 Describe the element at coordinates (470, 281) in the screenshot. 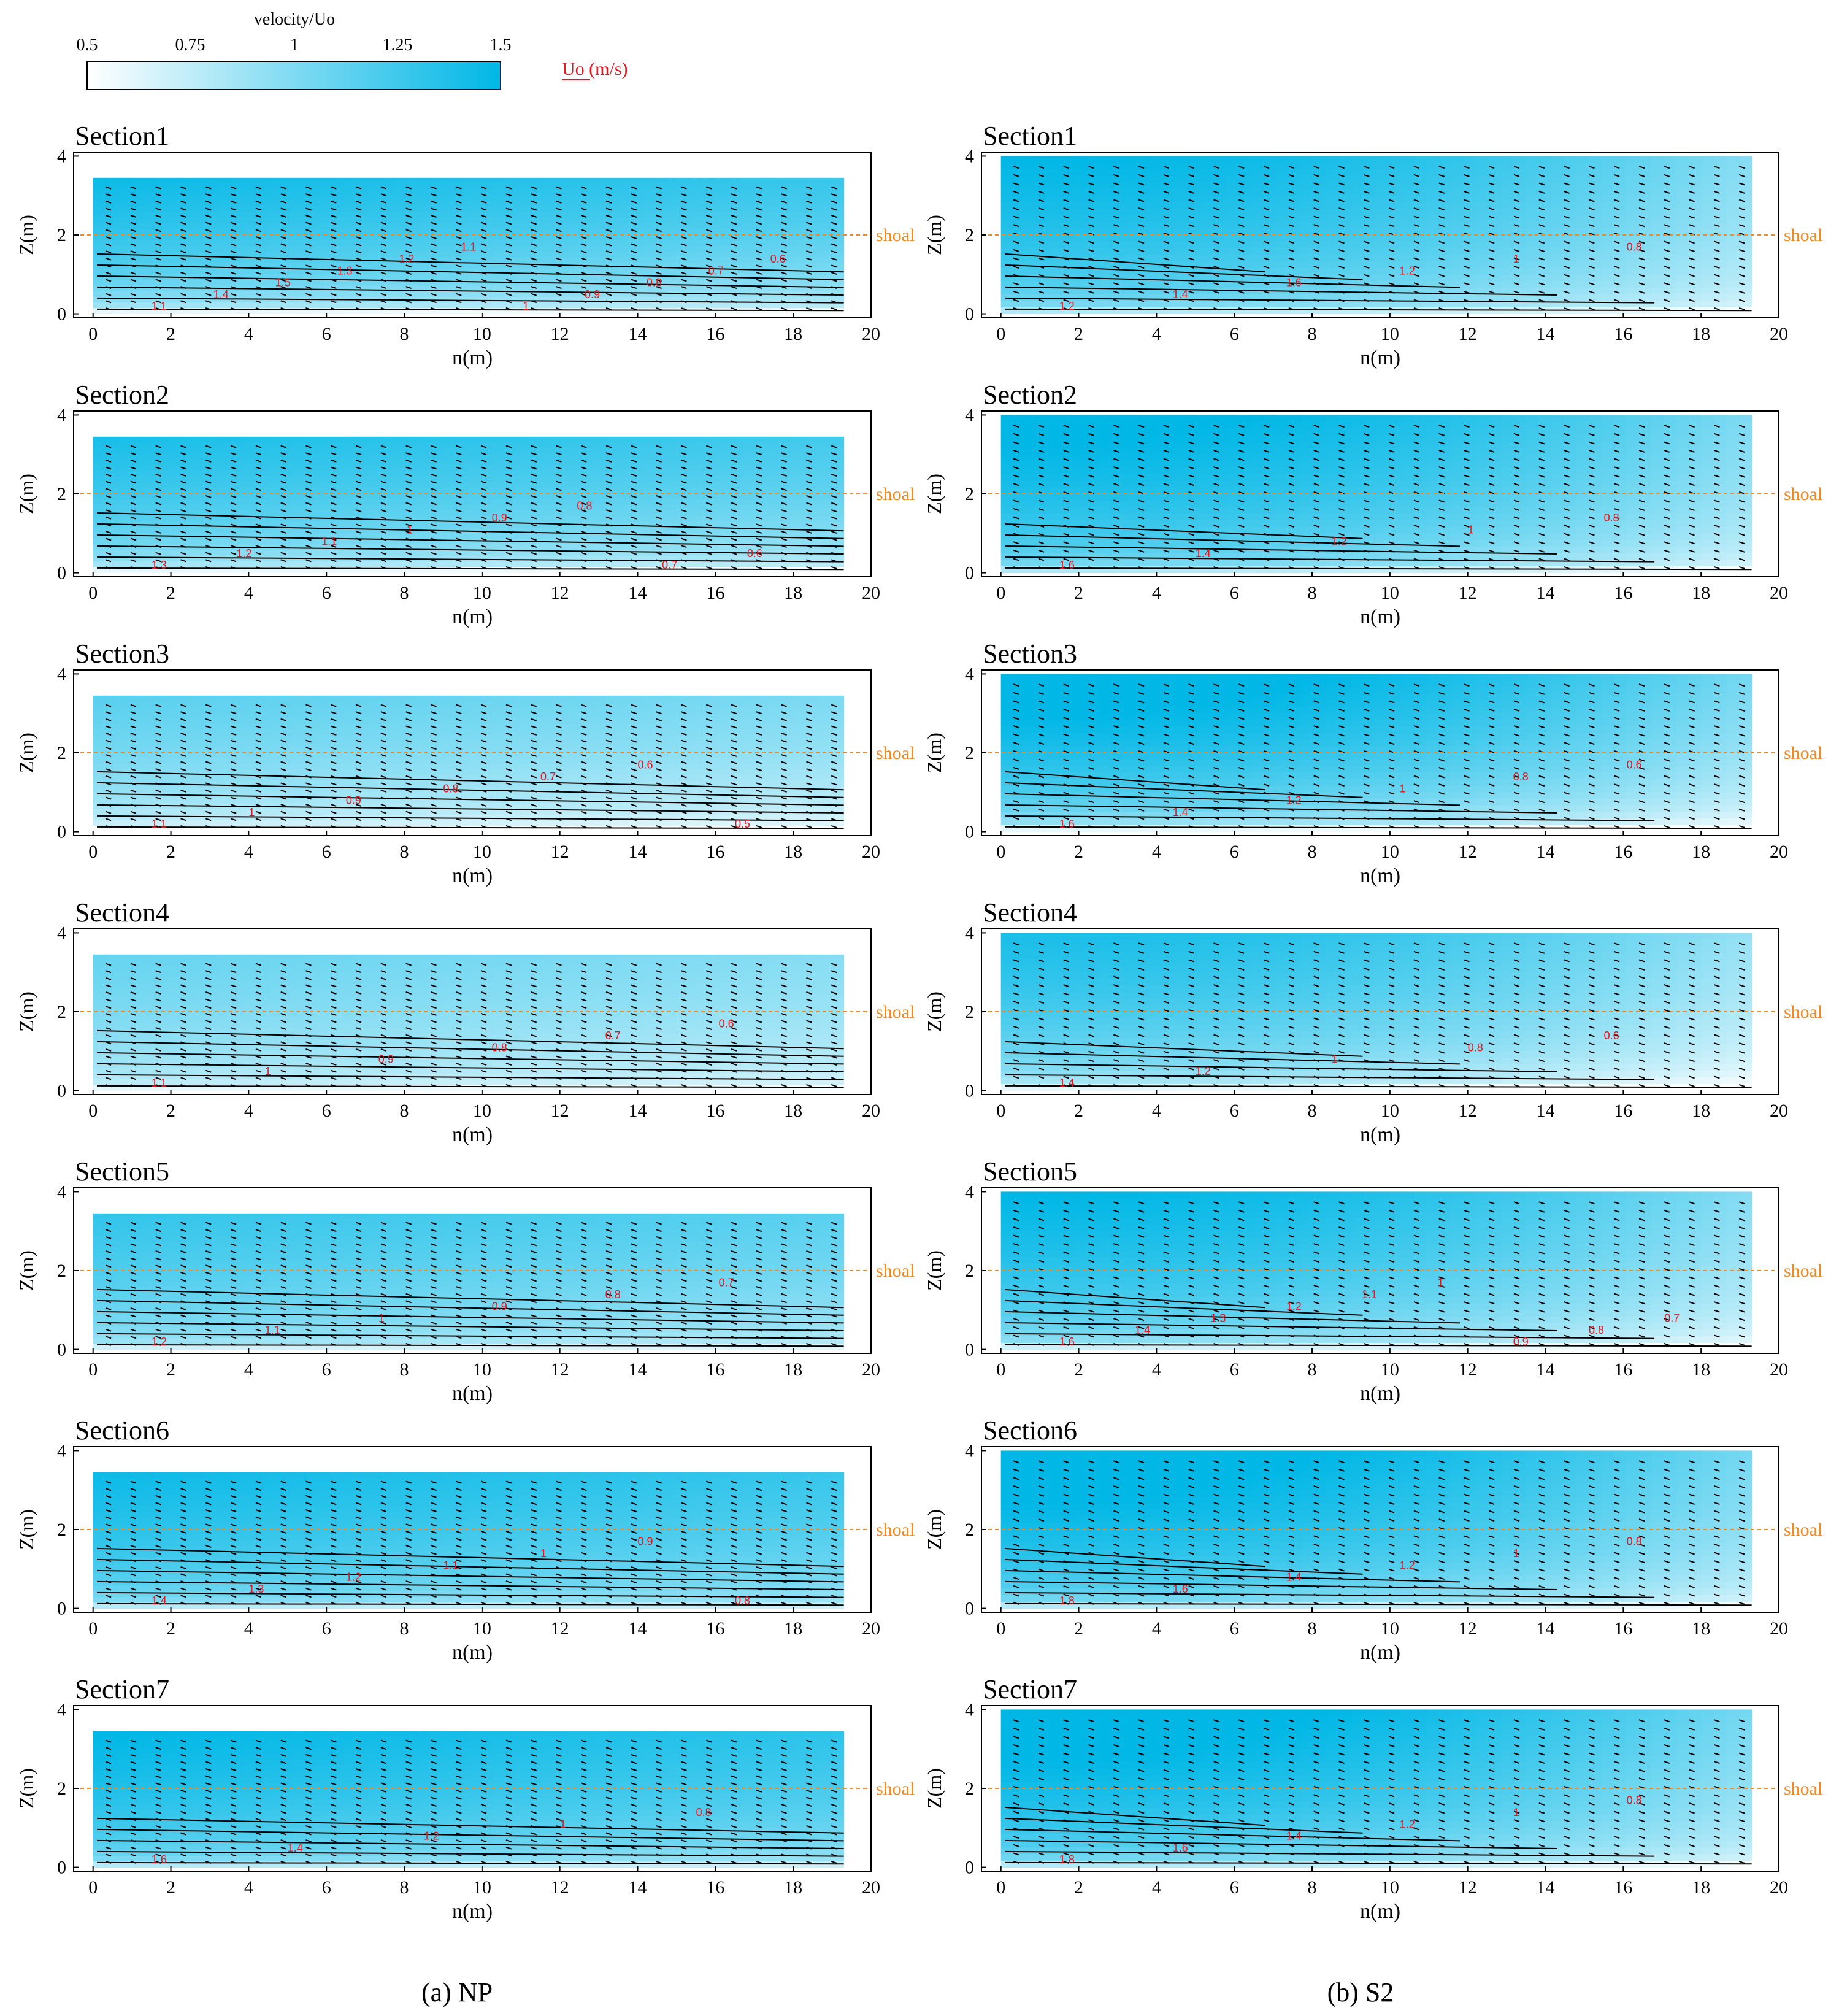

I see `contour-line` at that location.